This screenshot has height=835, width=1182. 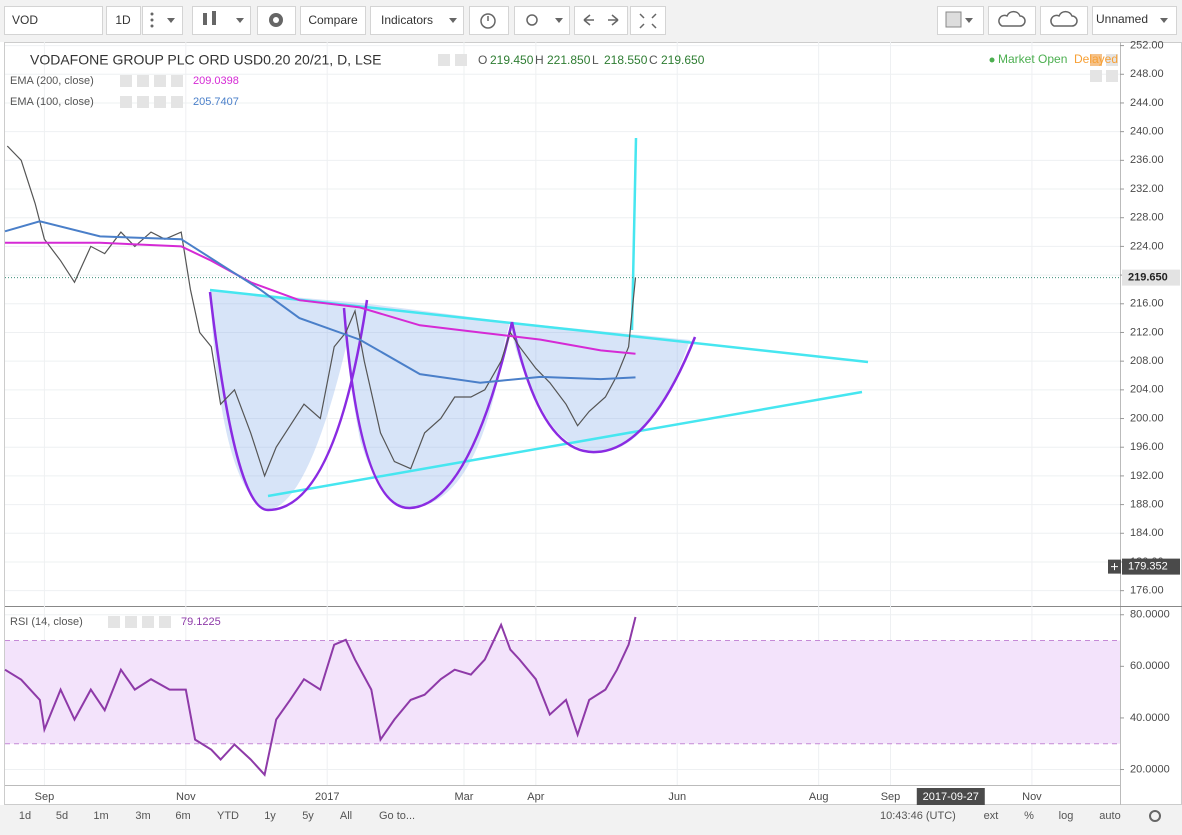 I want to click on interval-menu, so click(x=162, y=20).